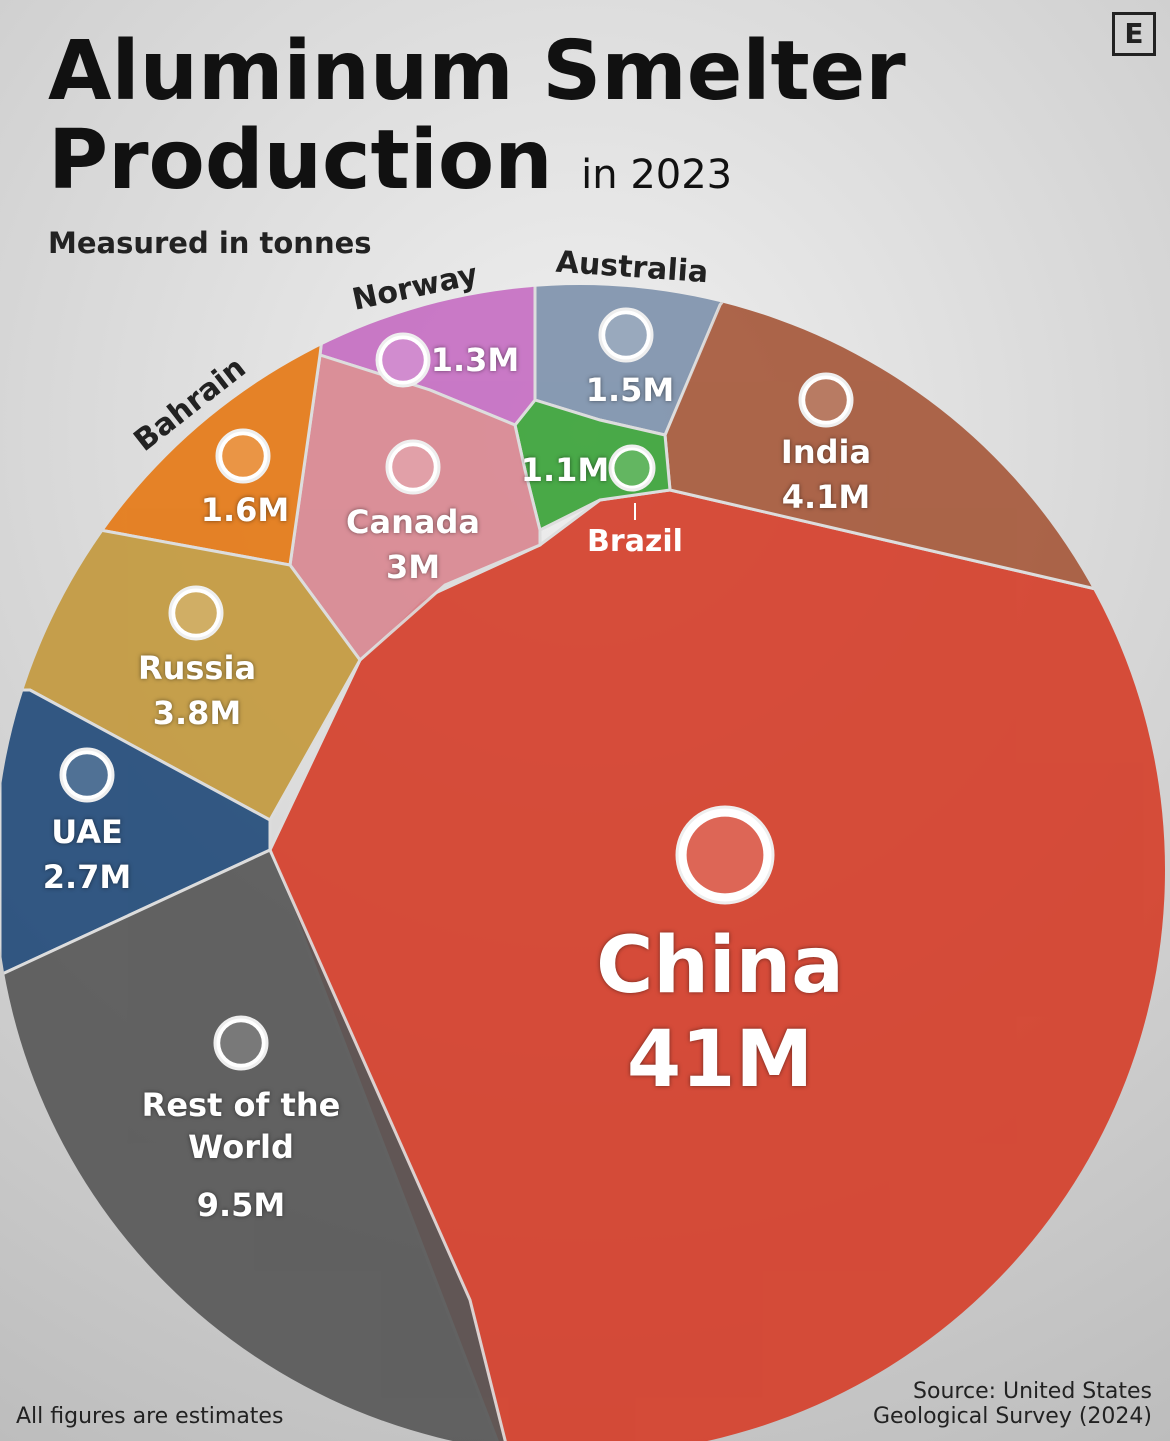  I want to click on title-suffix: in 2023, so click(657, 174).